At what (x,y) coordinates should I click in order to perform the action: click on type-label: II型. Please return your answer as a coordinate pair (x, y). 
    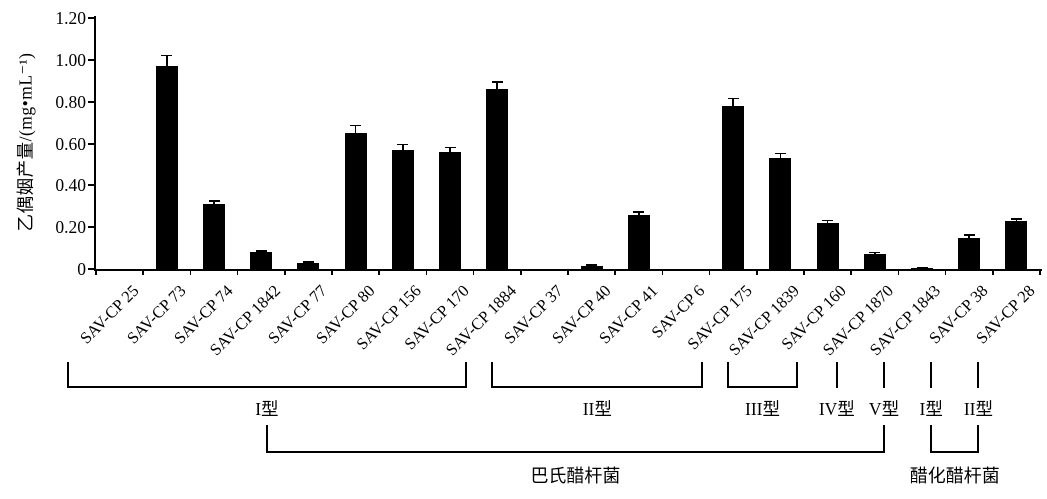
    Looking at the image, I should click on (978, 409).